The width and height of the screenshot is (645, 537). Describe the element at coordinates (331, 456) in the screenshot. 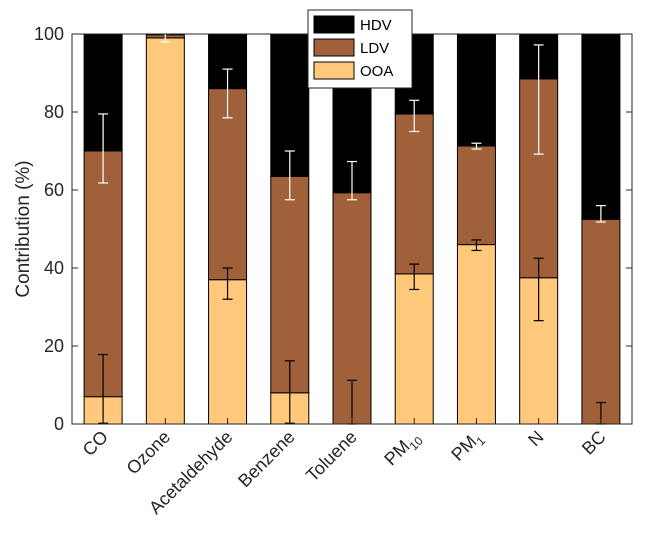

I see `x-tick-label-4: Toluene` at that location.